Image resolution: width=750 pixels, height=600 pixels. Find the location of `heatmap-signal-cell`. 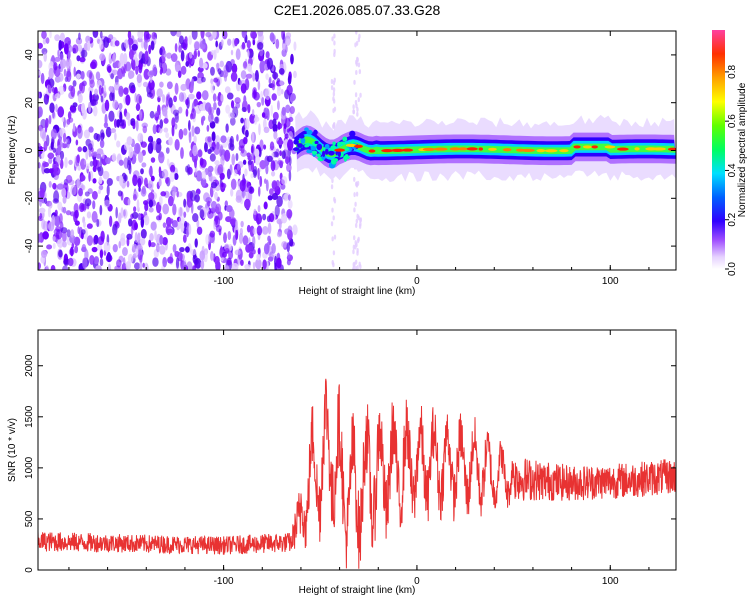

heatmap-signal-cell is located at coordinates (346, 157).